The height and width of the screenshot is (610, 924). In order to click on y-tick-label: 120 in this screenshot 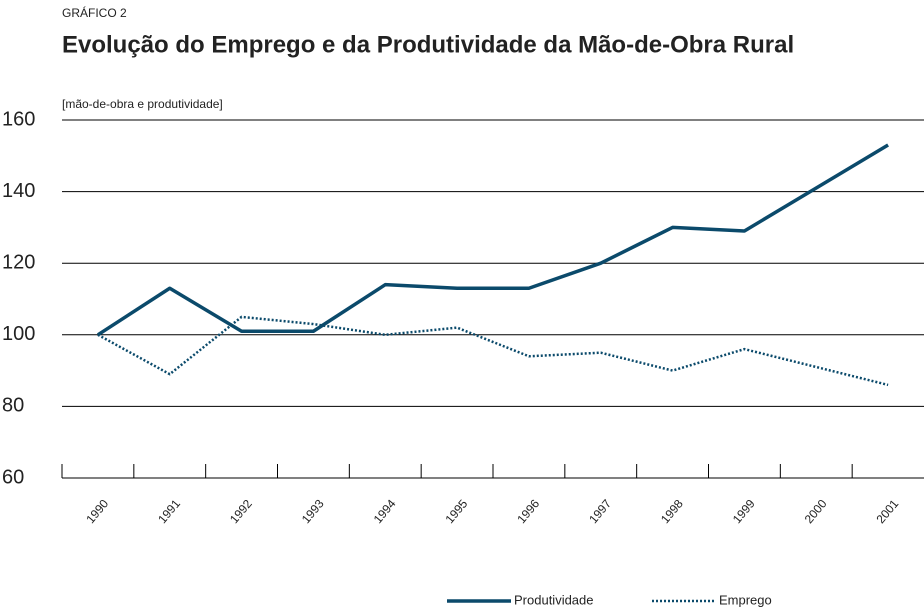, I will do `click(18, 262)`.